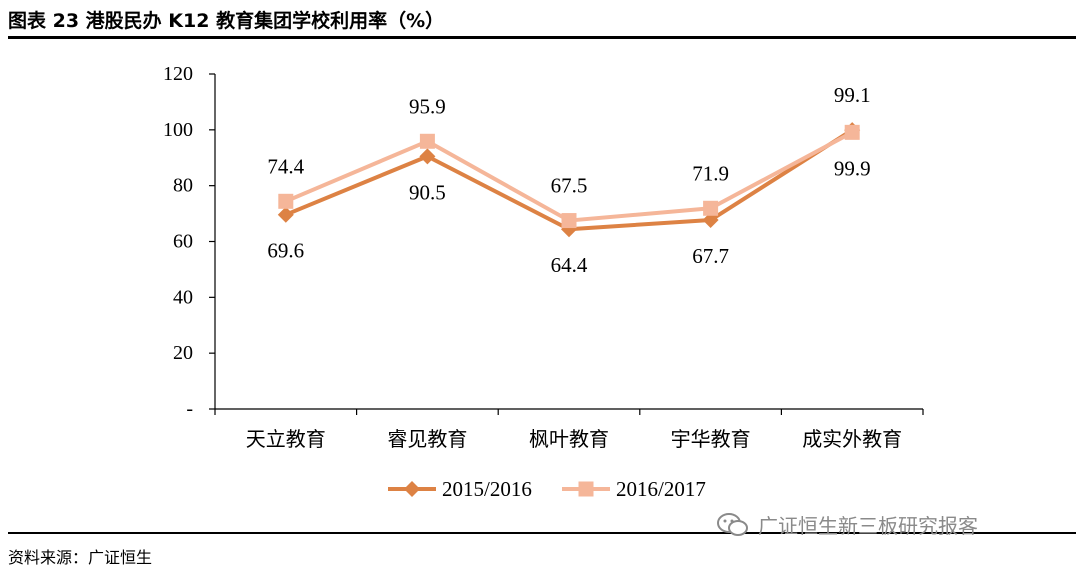 The image size is (1080, 576). What do you see at coordinates (569, 186) in the screenshot?
I see `data-label: 67.5` at bounding box center [569, 186].